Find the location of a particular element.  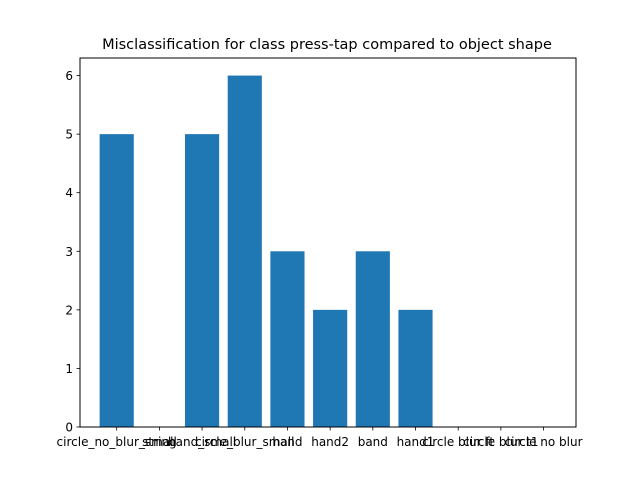

y-tick-label: 3 is located at coordinates (69, 252).